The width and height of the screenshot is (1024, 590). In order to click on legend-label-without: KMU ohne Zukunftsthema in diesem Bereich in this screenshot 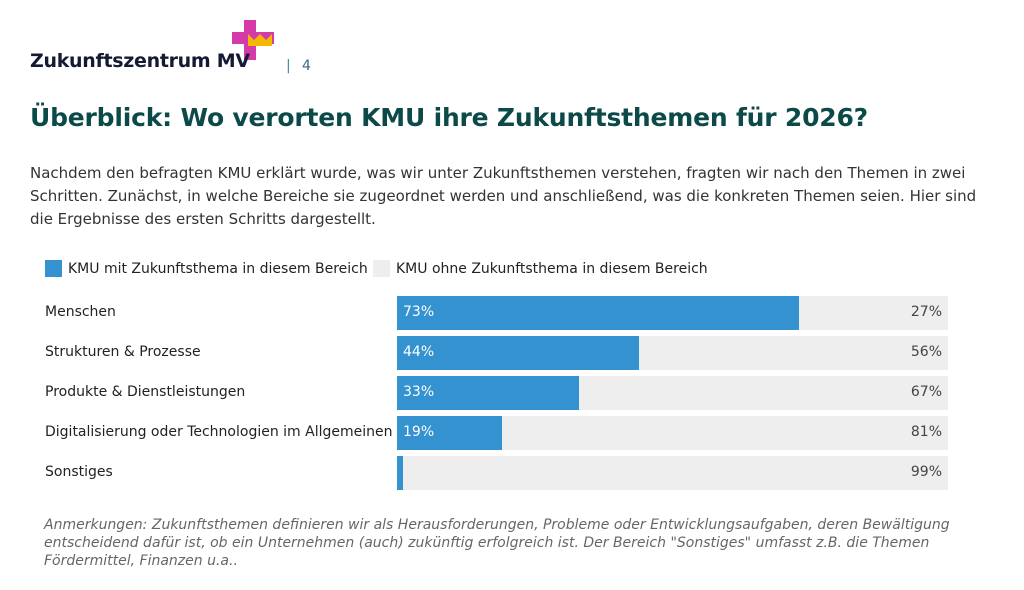, I will do `click(552, 268)`.